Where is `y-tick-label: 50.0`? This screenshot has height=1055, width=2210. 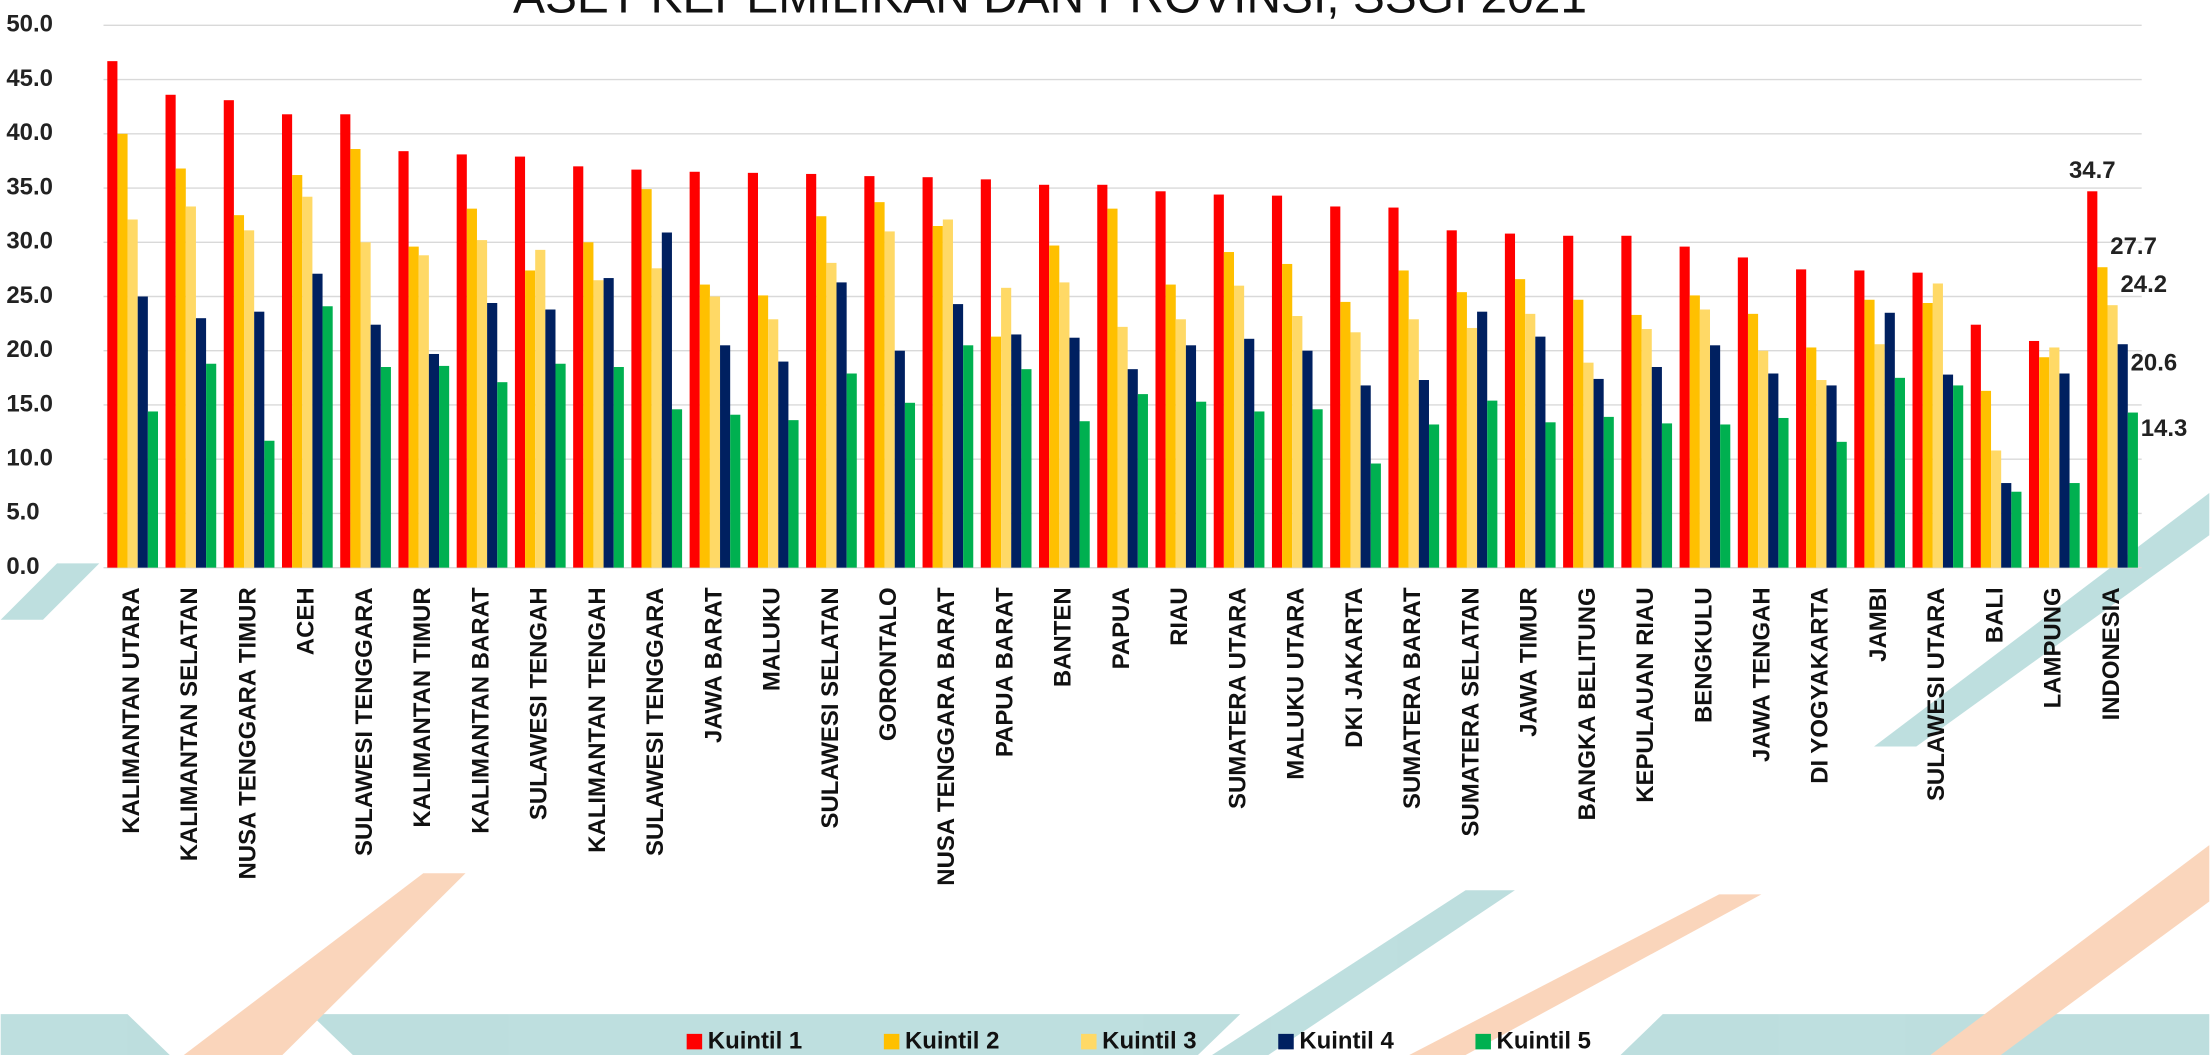 y-tick-label: 50.0 is located at coordinates (29, 24).